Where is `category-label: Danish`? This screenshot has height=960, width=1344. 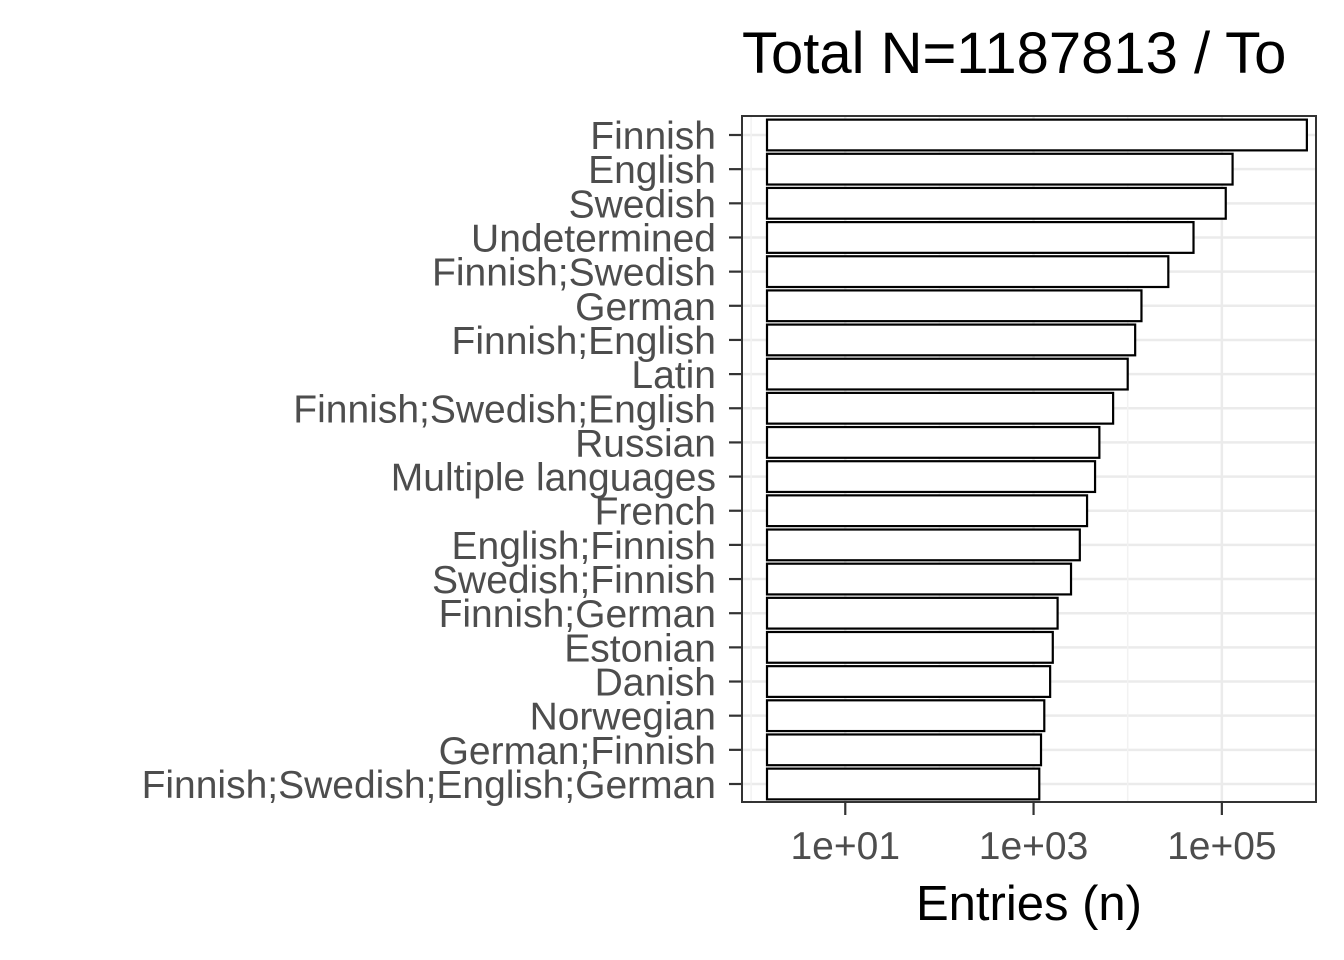
category-label: Danish is located at coordinates (655, 683).